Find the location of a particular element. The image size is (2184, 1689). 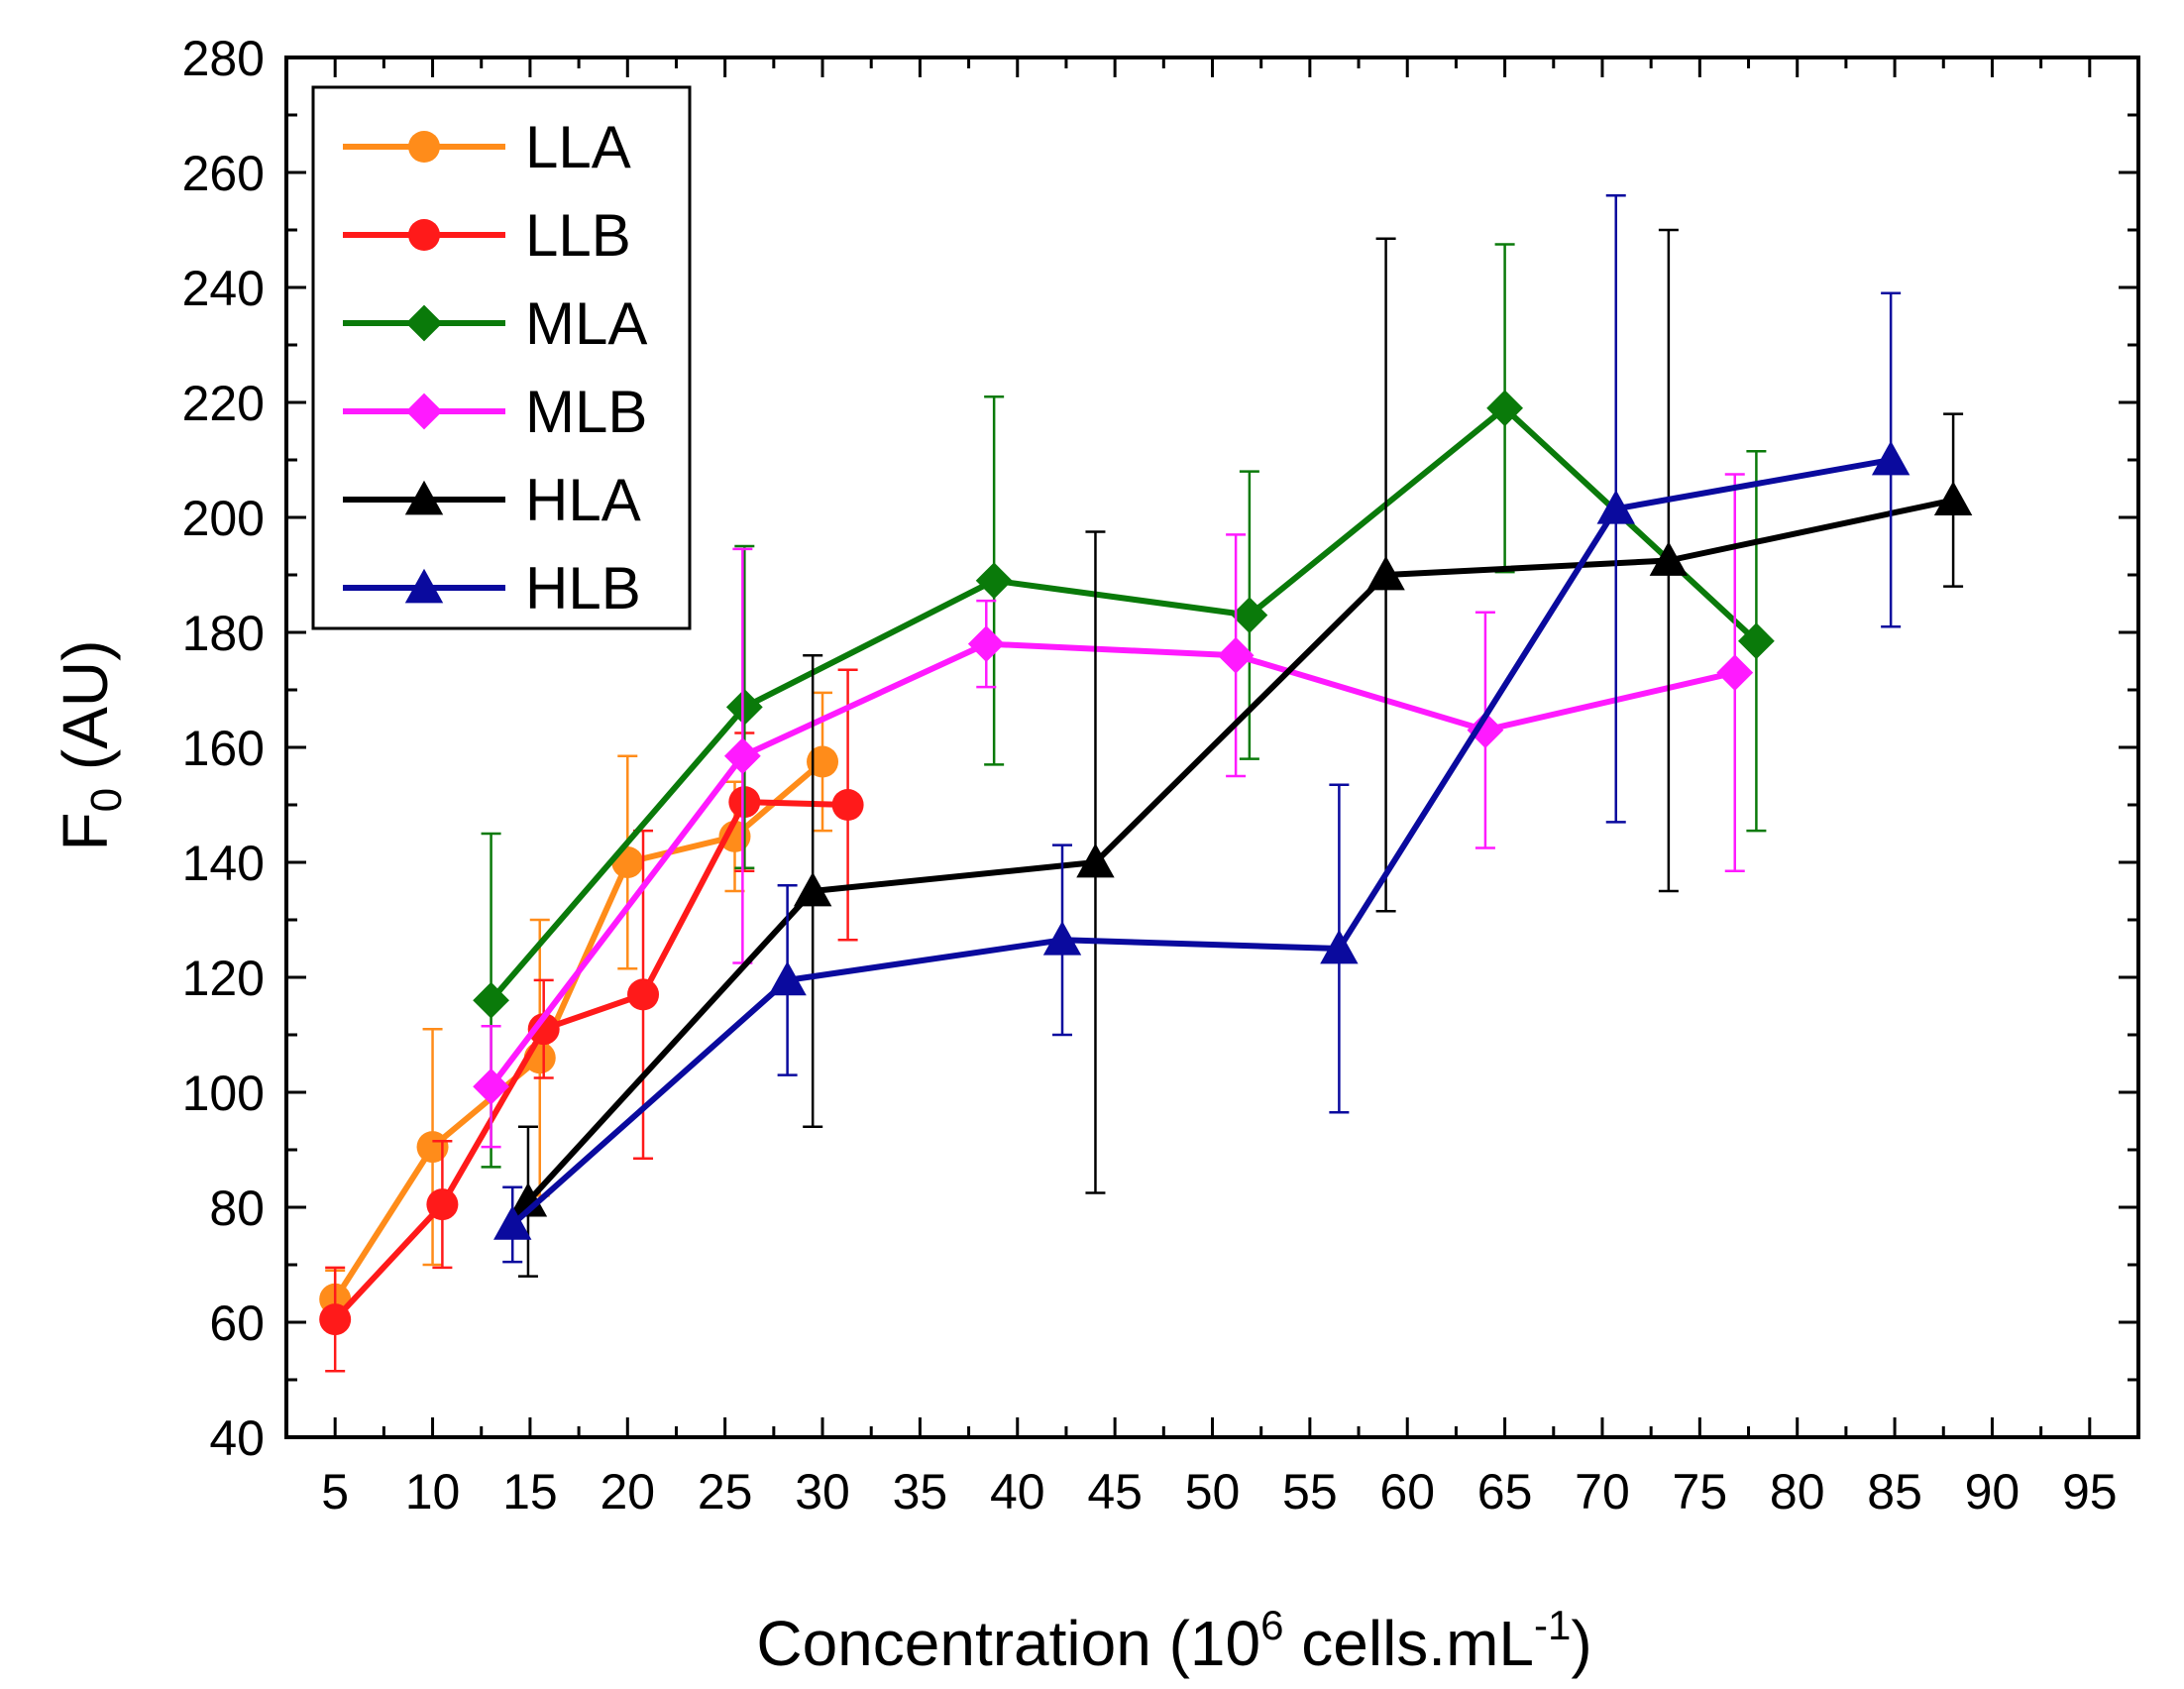

legend-item-mlb: MLB is located at coordinates (495, 412).